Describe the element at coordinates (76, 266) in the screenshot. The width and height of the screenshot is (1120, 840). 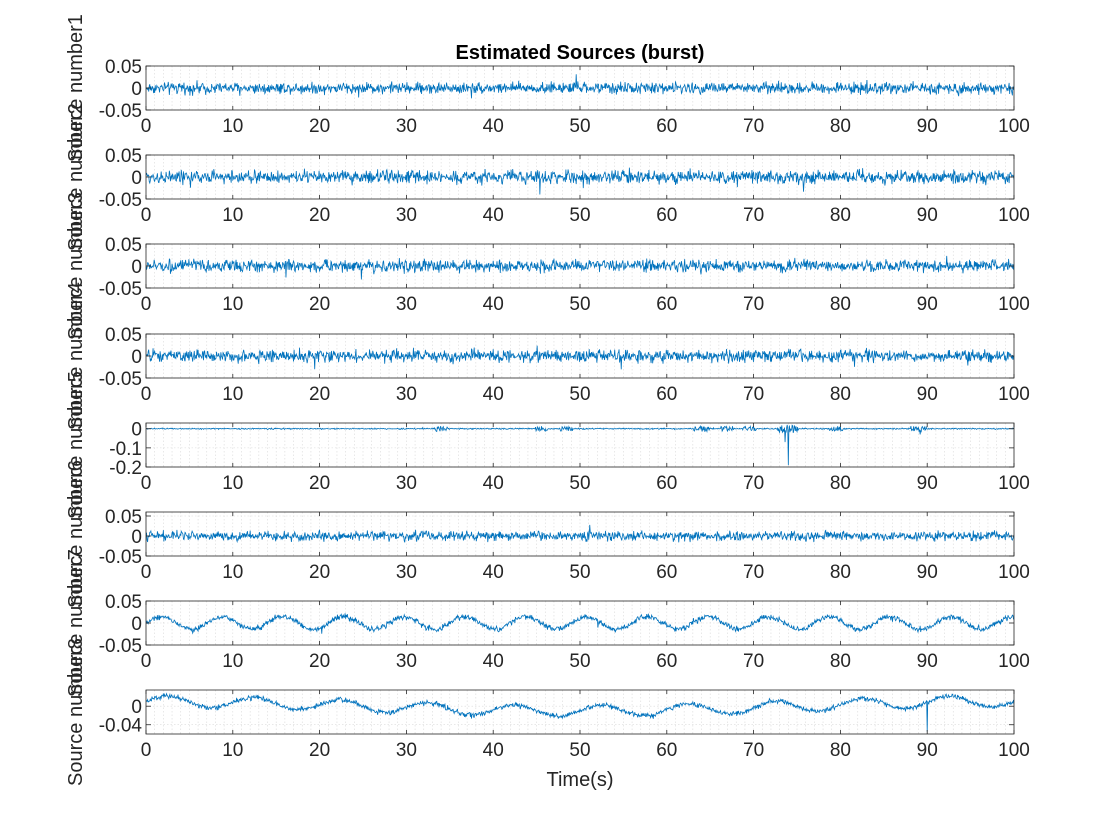
I see `y-axis-label-3: Source number3` at that location.